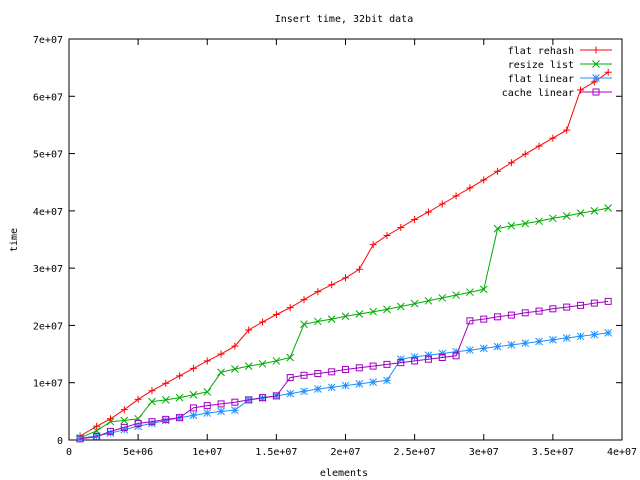  I want to click on legend-label: cache linear, so click(538, 93).